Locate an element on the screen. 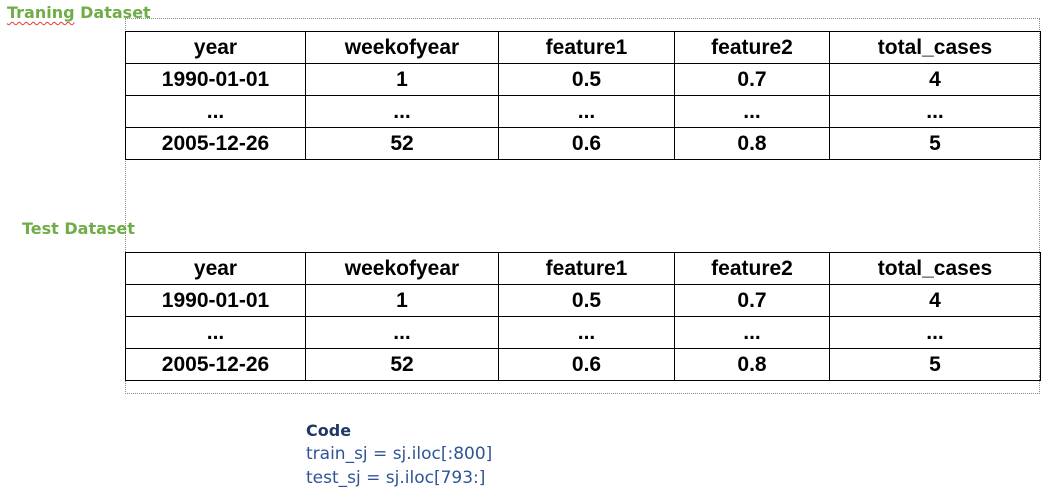 This screenshot has width=1048, height=497. training-label-word: Dataset is located at coordinates (115, 12).